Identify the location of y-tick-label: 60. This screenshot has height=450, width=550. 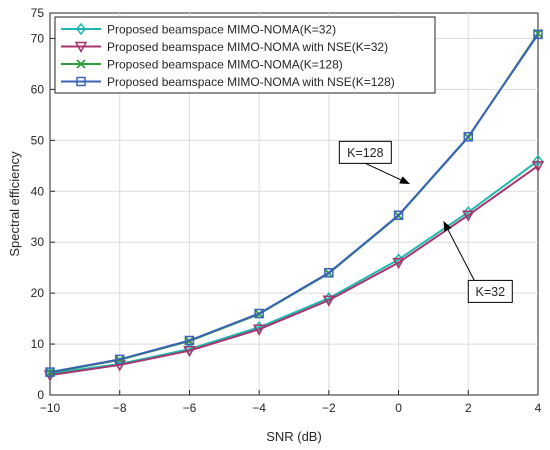
(38, 89).